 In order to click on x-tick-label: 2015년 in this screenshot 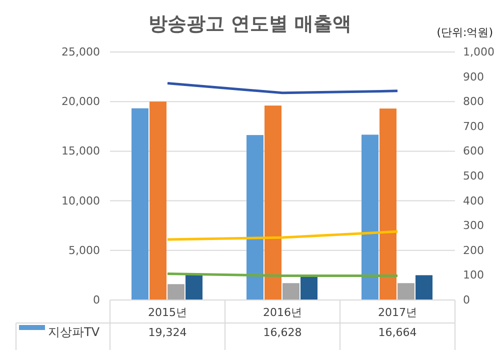, I will do `click(167, 312)`.